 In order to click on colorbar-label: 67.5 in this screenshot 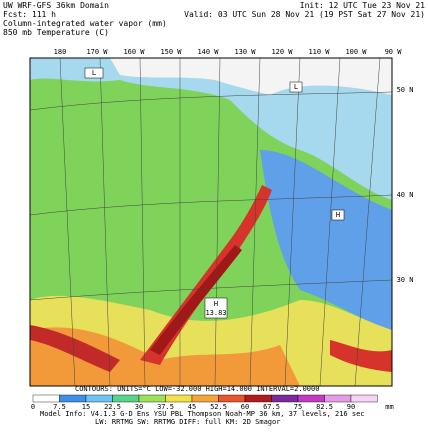, I will do `click(271, 407)`.